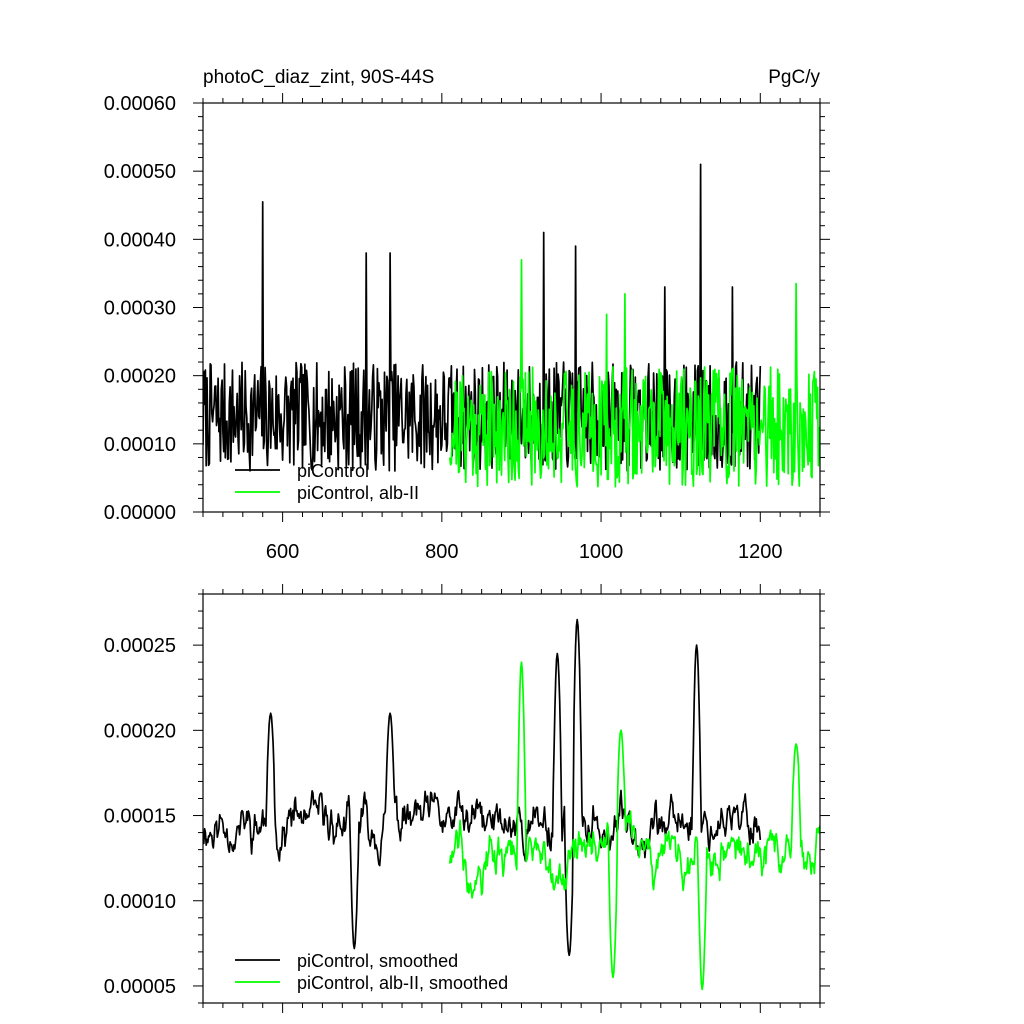 This screenshot has width=1024, height=1024. Describe the element at coordinates (140, 240) in the screenshot. I see `y-tick-label: 0.00040` at that location.